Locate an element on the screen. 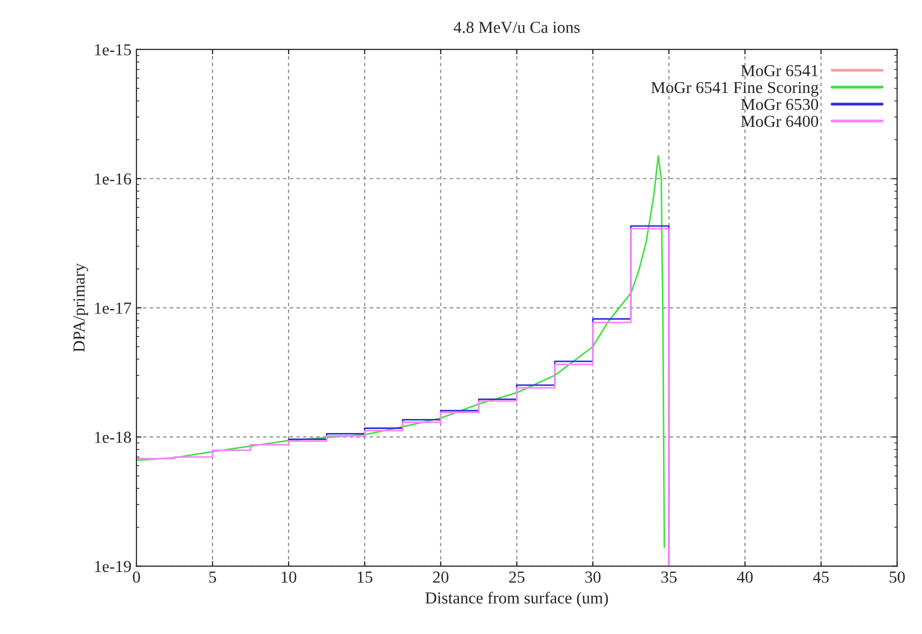  legend-label: MoGr 6400 is located at coordinates (779, 121).